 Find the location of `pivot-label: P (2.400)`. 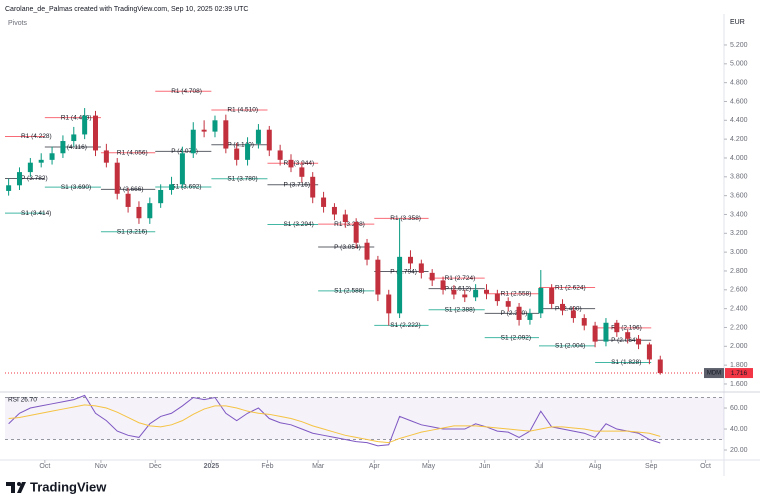

pivot-label: P (2.400) is located at coordinates (568, 308).